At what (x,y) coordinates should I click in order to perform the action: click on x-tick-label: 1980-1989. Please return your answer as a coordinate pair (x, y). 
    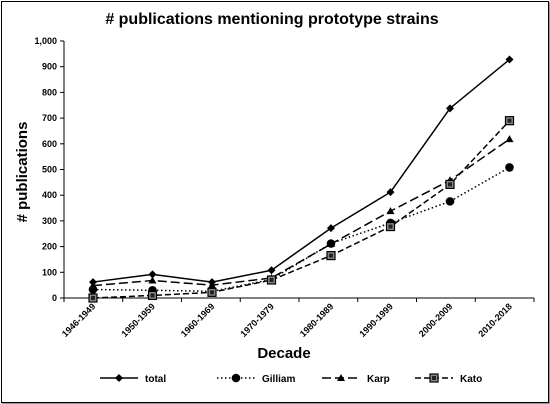
    Looking at the image, I should click on (317, 320).